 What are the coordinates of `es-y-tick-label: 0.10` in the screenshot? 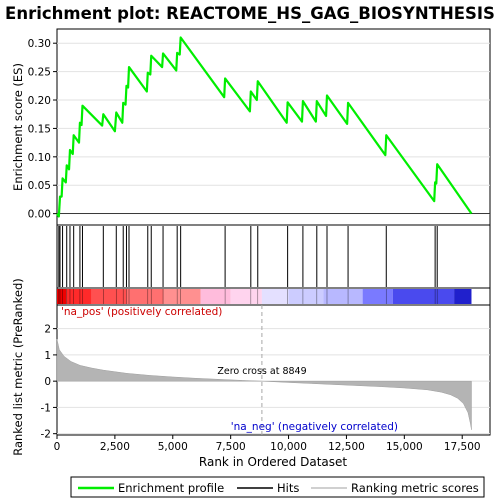 It's located at (39, 158).